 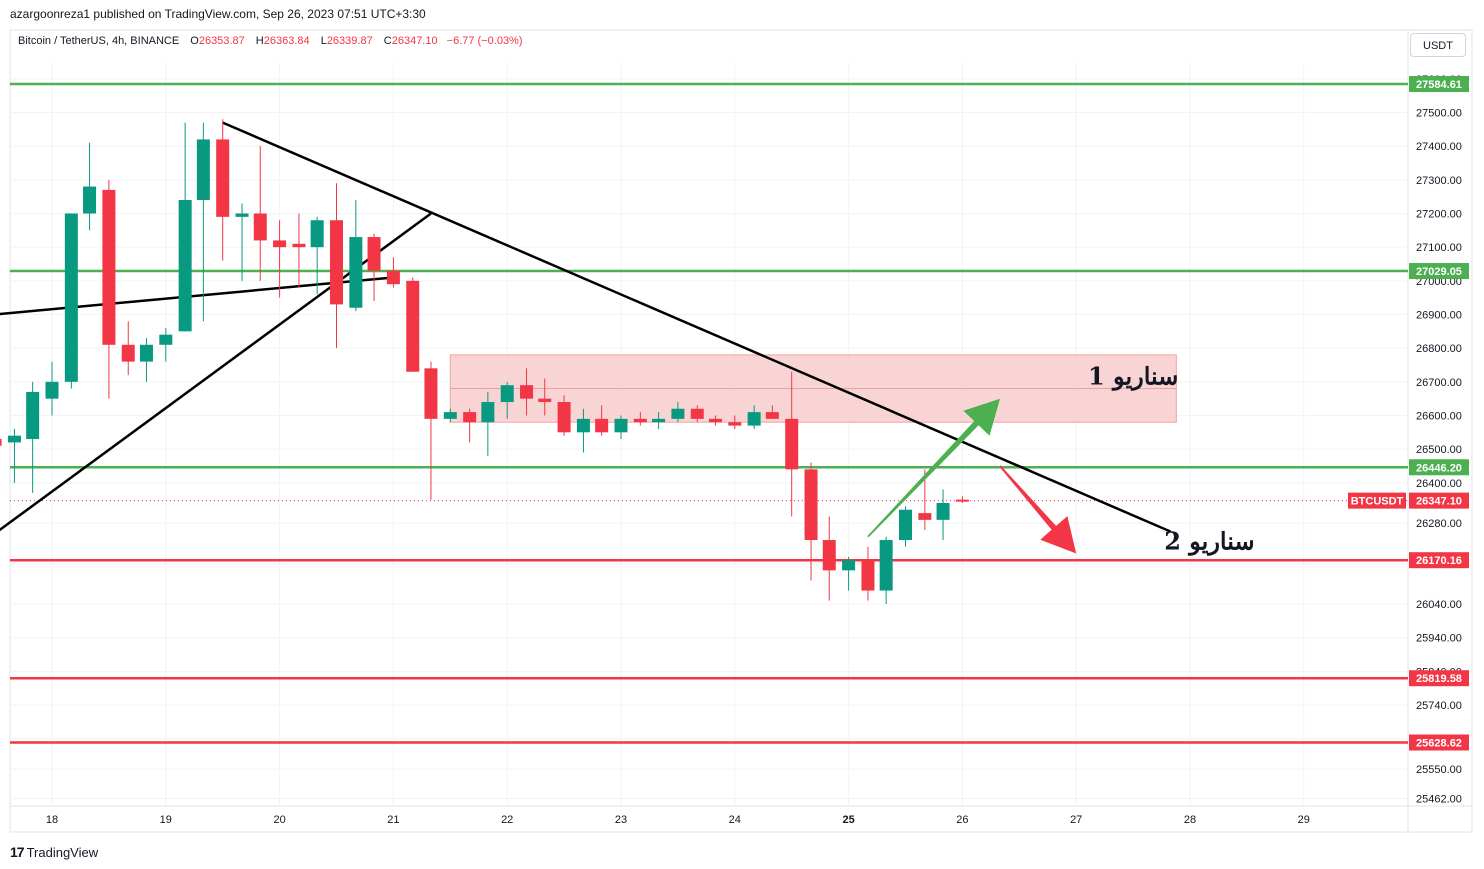 I want to click on high-label: H, so click(x=259, y=41).